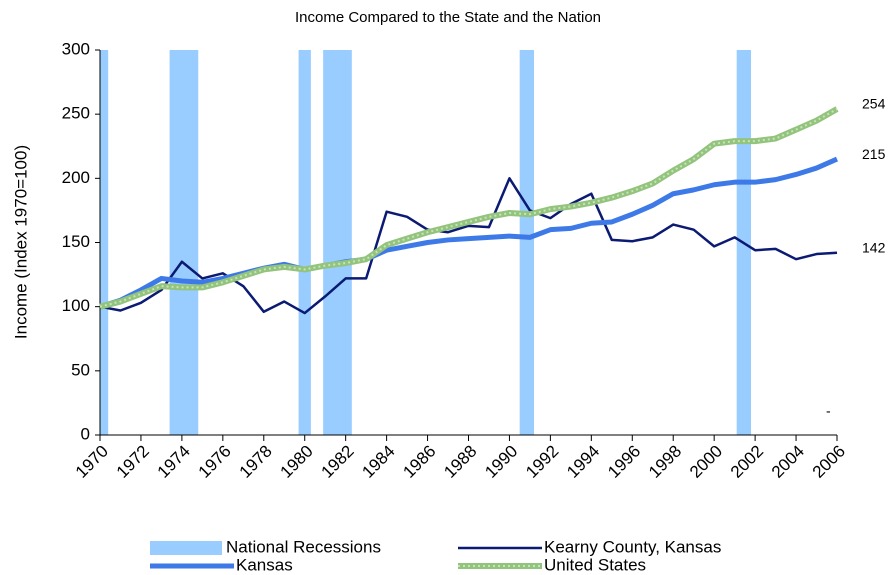  I want to click on y-tick-label: 250, so click(76, 113).